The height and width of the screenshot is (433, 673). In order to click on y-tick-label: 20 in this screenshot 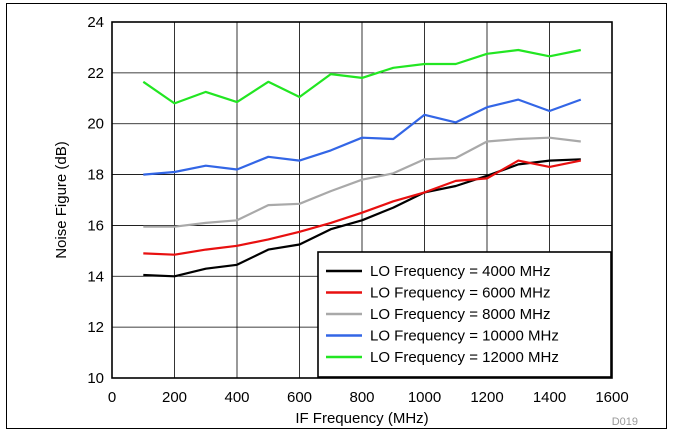, I will do `click(95, 124)`.